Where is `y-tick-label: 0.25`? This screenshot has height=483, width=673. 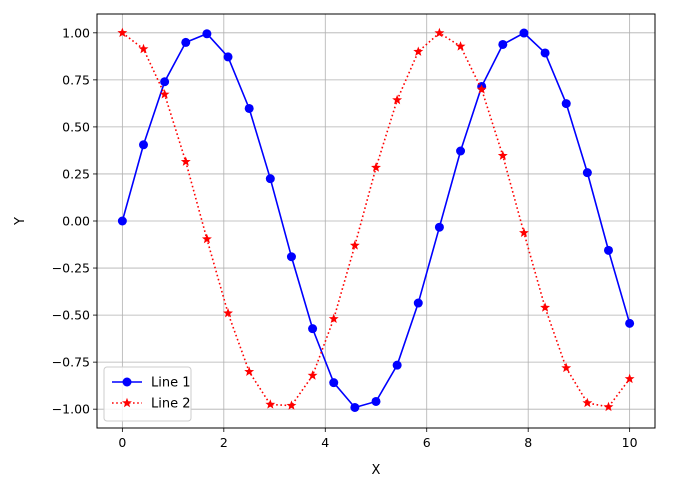
y-tick-label: 0.25 is located at coordinates (76, 173).